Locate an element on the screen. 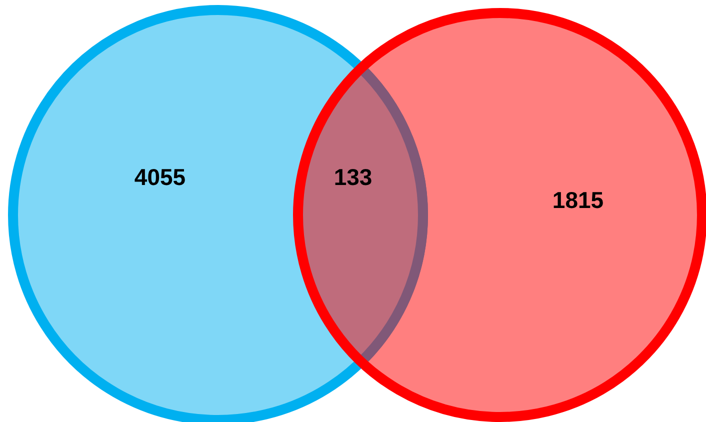 This screenshot has height=422, width=706. data-label: 133 is located at coordinates (353, 177).